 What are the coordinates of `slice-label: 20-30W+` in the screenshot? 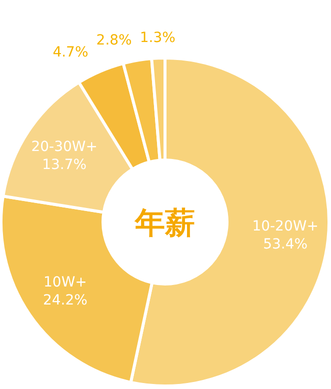 It's located at (64, 146).